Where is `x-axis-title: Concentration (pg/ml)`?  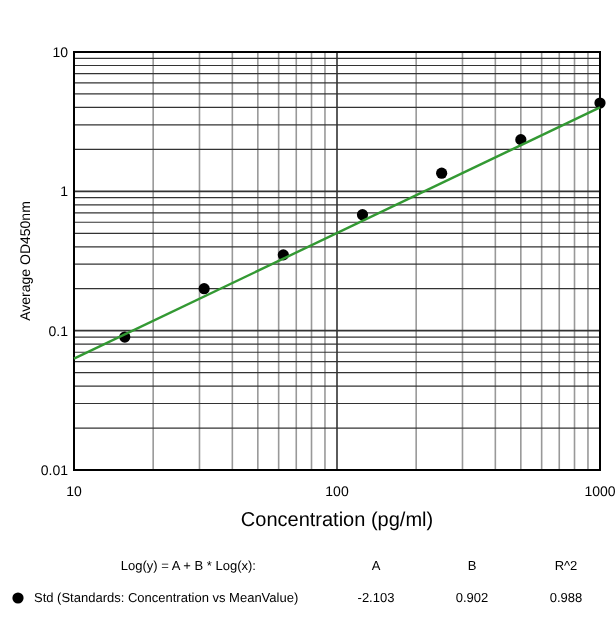
x-axis-title: Concentration (pg/ml) is located at coordinates (337, 521).